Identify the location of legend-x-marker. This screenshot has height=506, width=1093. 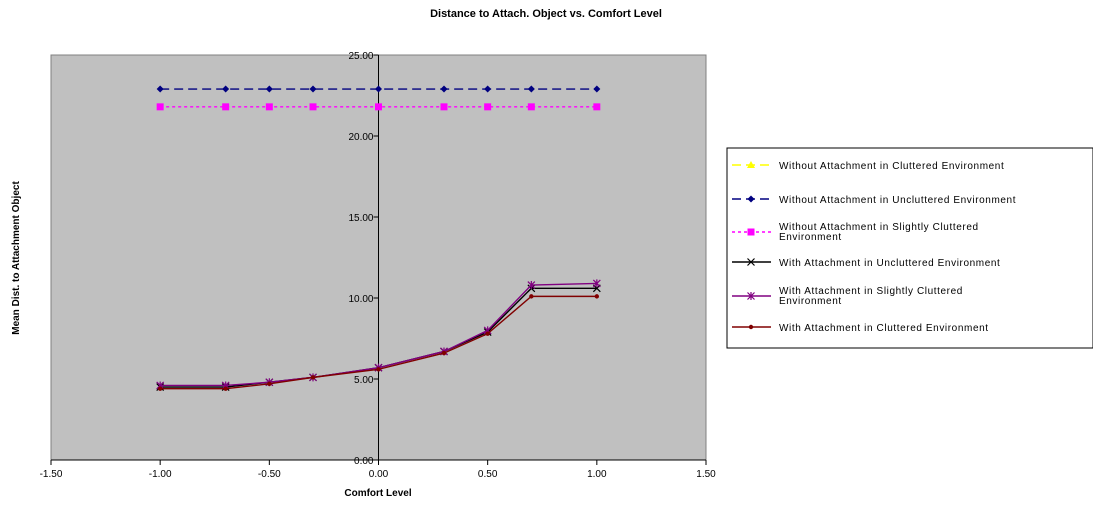
(751, 262).